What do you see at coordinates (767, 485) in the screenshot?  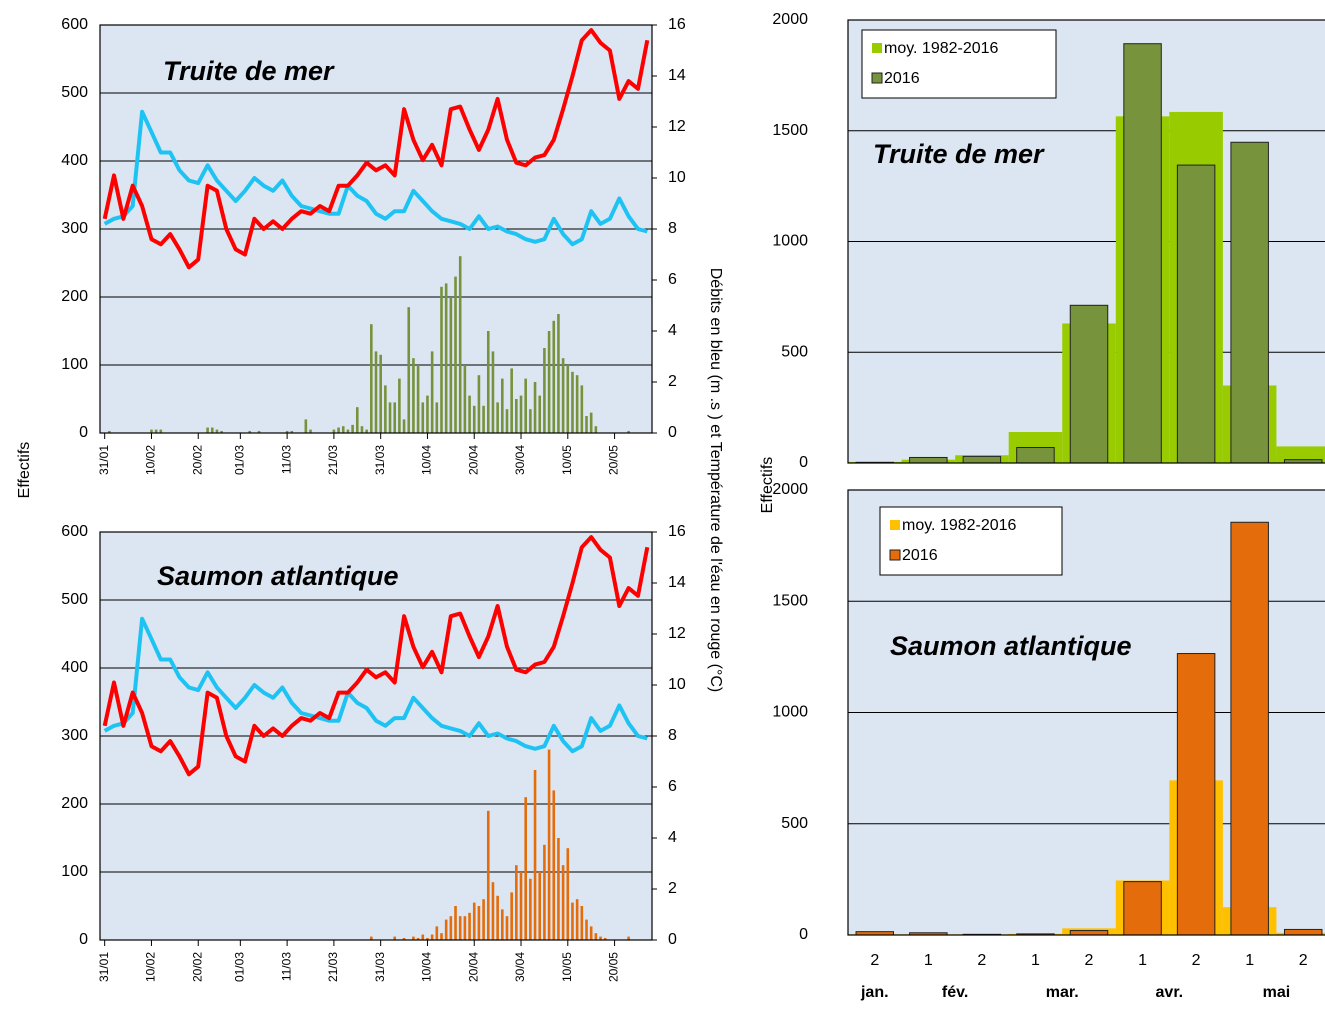 I see `y-axis-label: Effectifs` at bounding box center [767, 485].